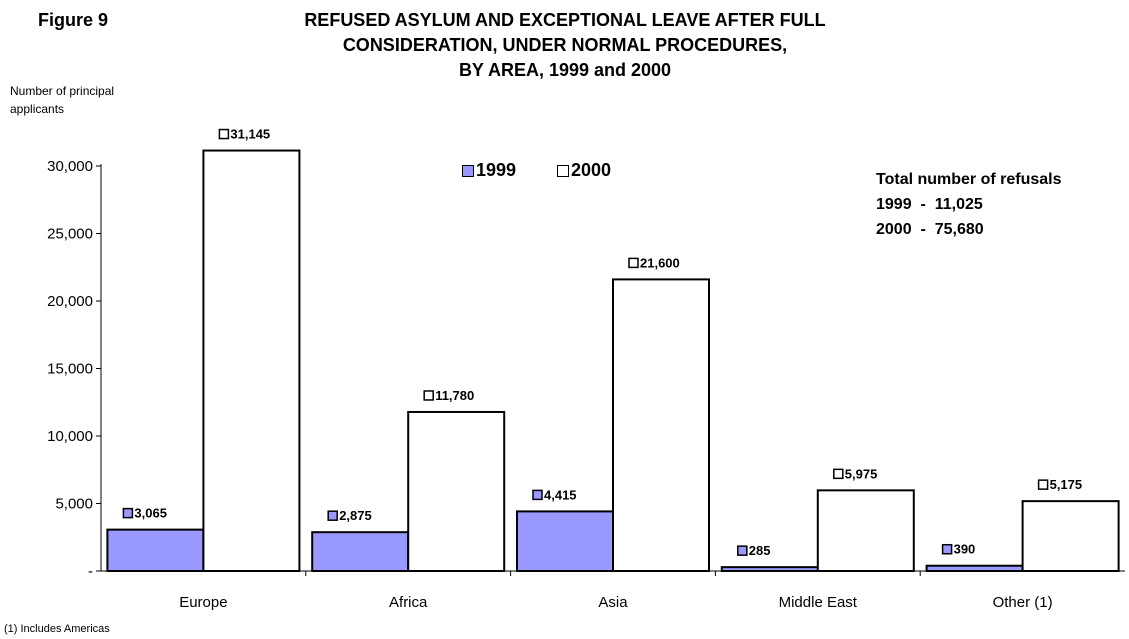  Describe the element at coordinates (965, 549) in the screenshot. I see `data-label-1999: 390` at that location.